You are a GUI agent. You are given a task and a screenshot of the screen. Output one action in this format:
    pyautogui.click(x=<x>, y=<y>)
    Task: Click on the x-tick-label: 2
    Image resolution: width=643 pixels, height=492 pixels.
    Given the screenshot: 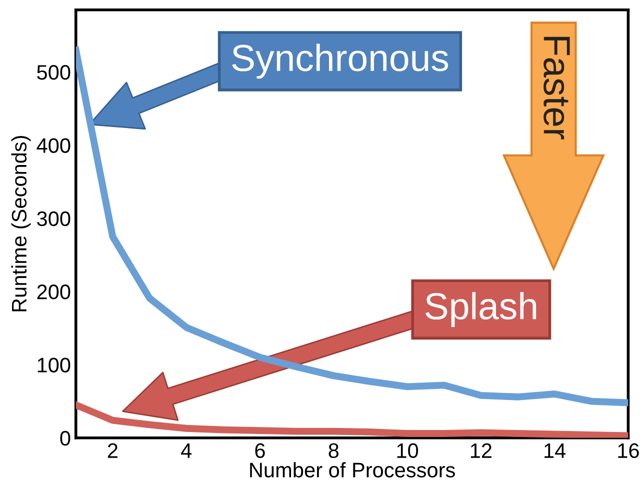 What is the action you would take?
    pyautogui.click(x=113, y=450)
    